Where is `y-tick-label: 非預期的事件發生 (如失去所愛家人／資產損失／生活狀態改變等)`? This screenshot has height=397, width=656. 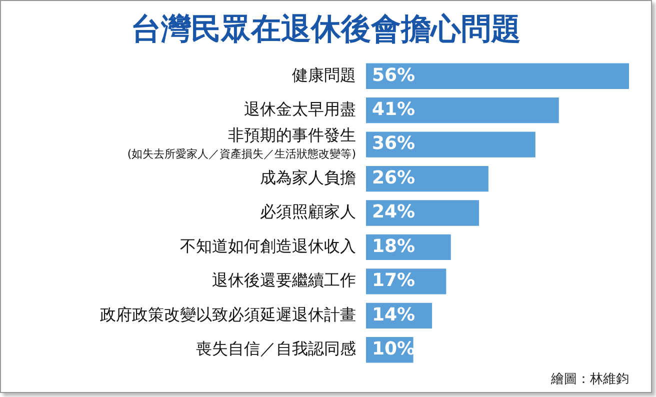
y-tick-label: 非預期的事件發生 (如失去所愛家人／資產損失／生活狀態改變等) is located at coordinates (241, 143).